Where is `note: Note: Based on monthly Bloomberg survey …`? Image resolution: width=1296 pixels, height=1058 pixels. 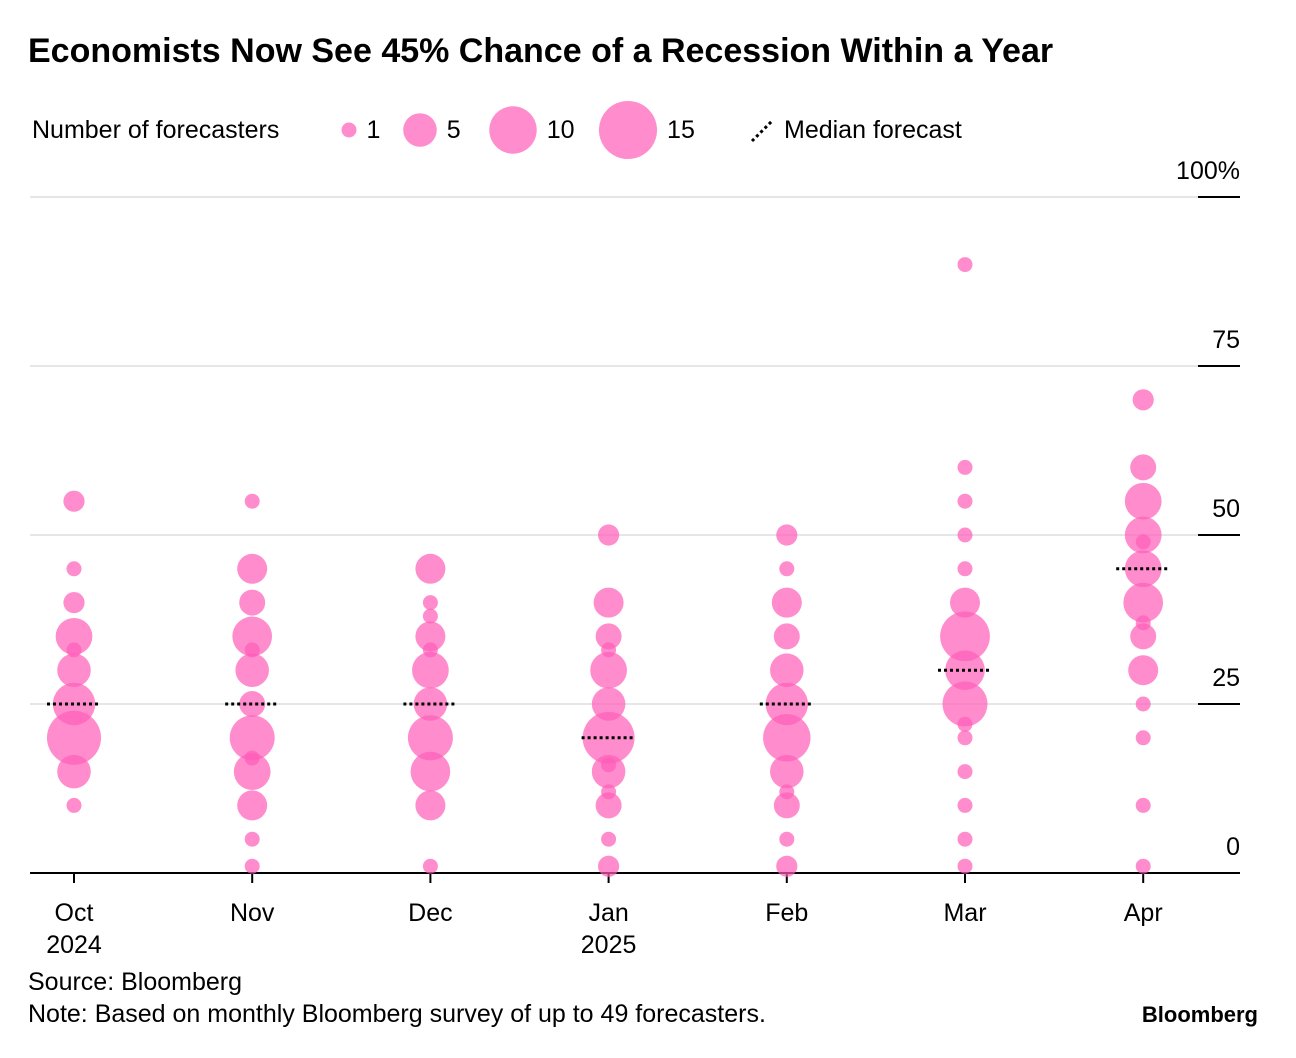
note: Note: Based on monthly Bloomberg survey … is located at coordinates (397, 1014).